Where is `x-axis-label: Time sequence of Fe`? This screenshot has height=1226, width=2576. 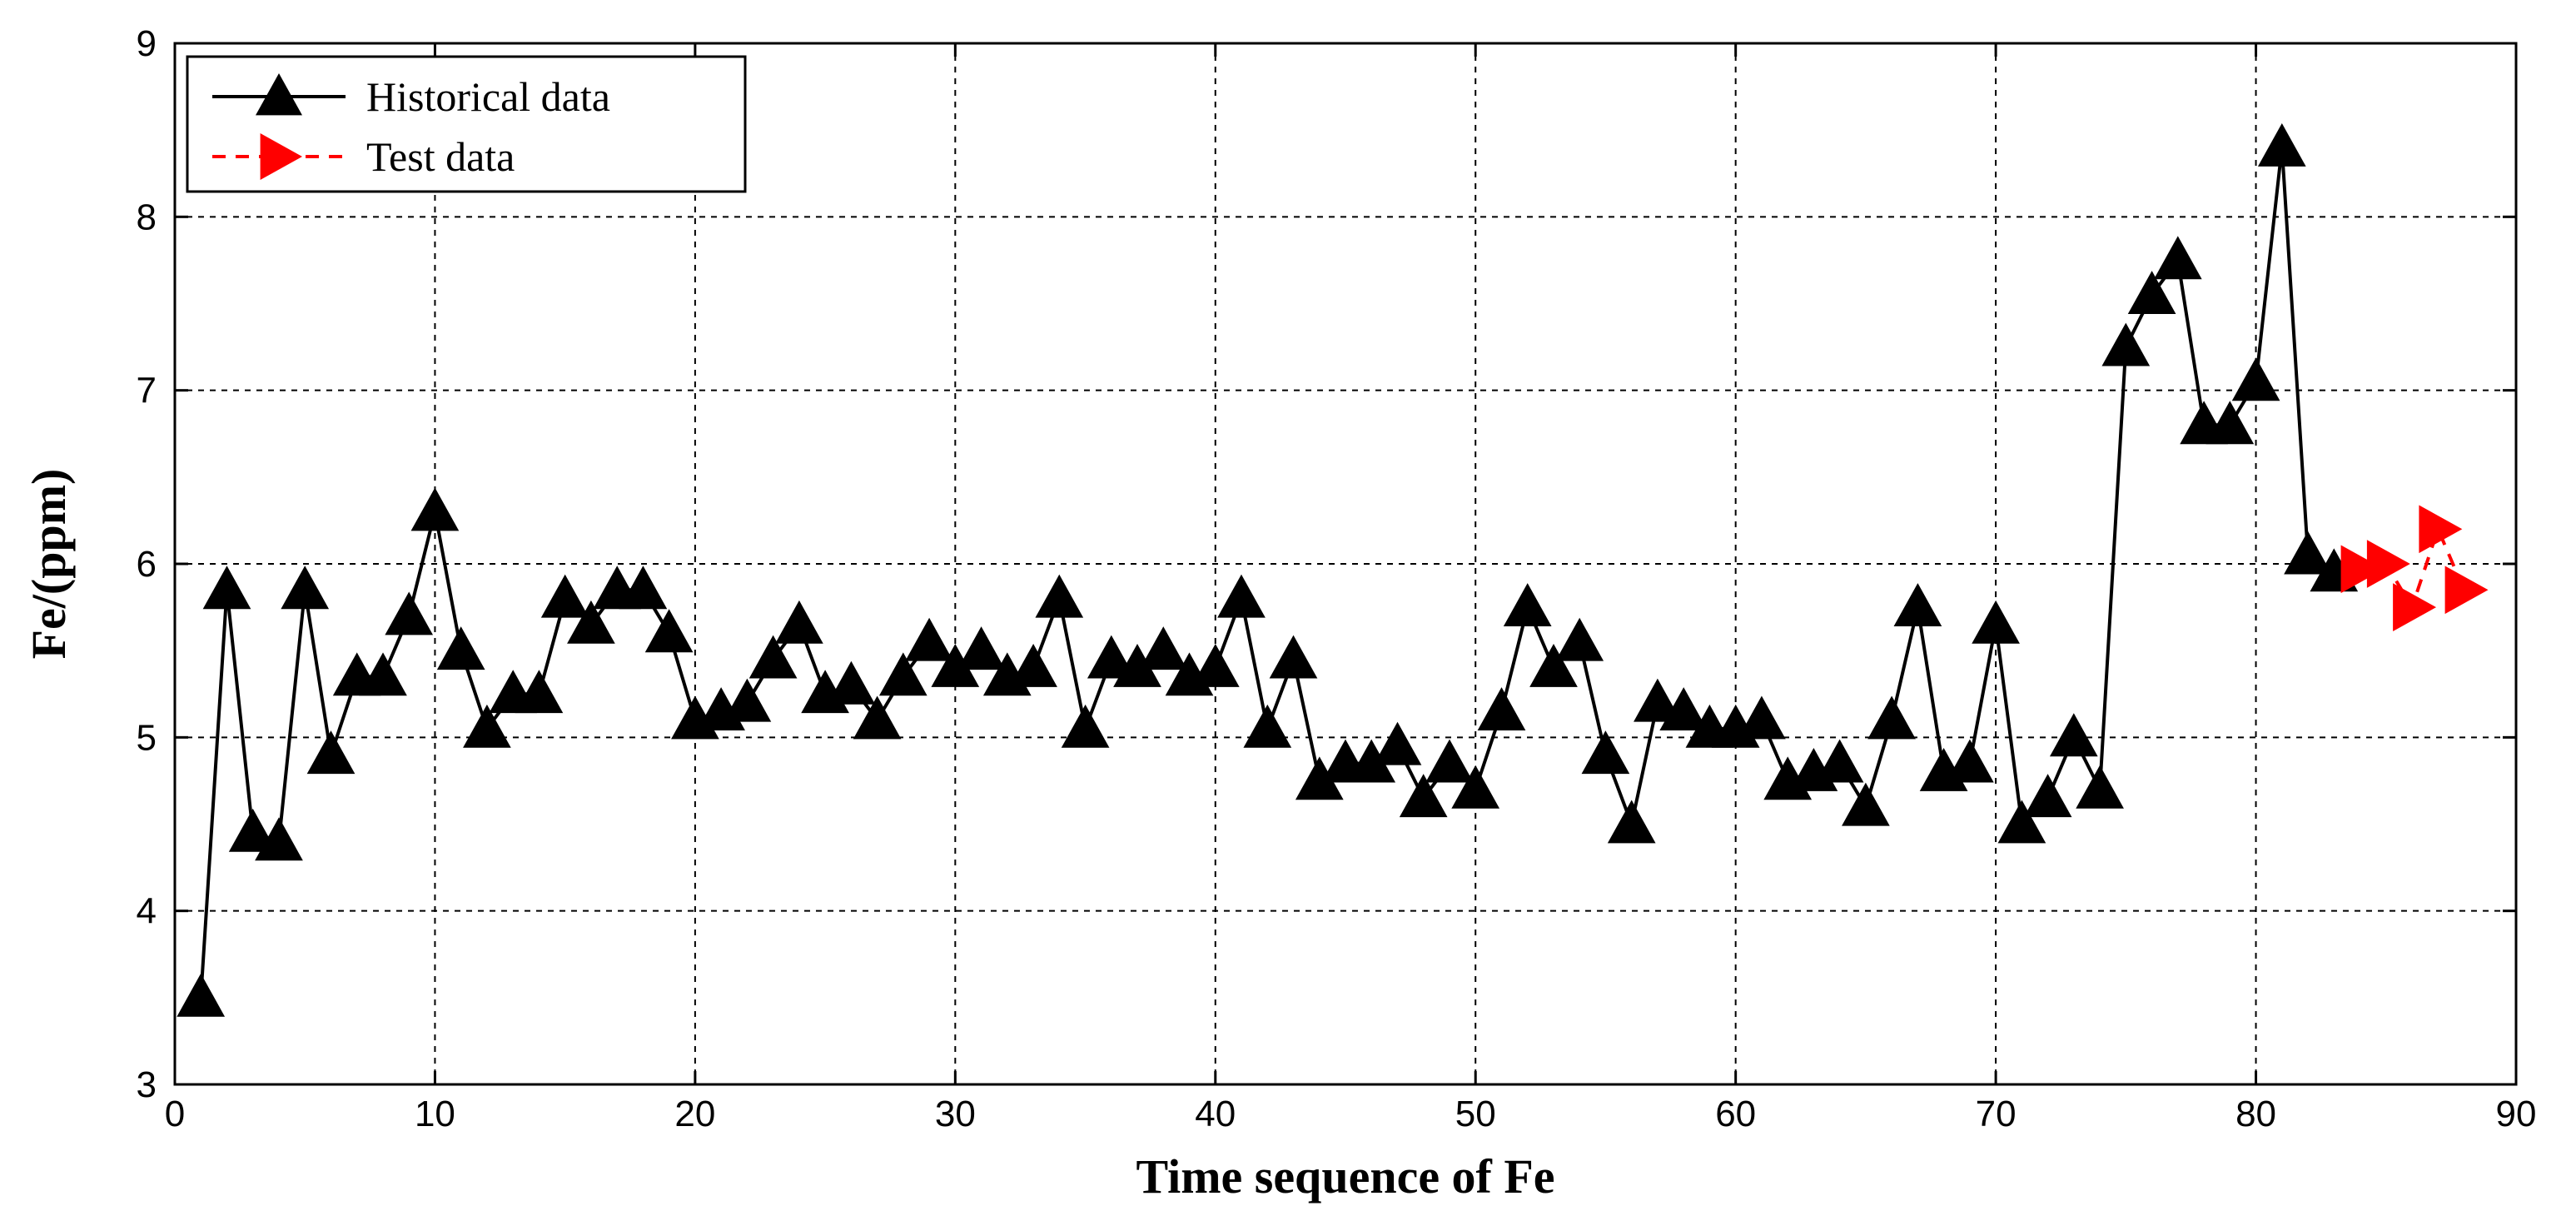 x-axis-label: Time sequence of Fe is located at coordinates (1345, 1176).